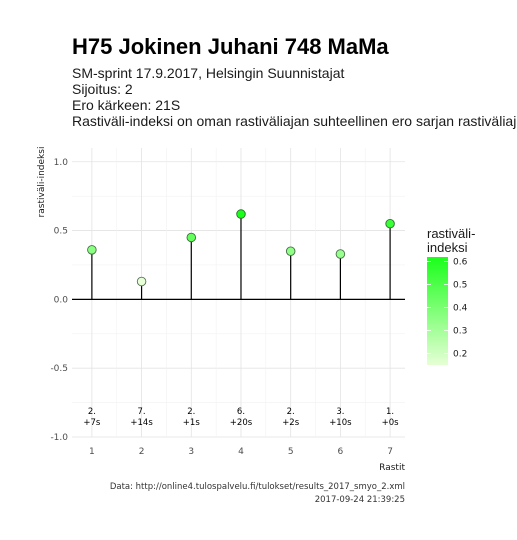  Describe the element at coordinates (341, 452) in the screenshot. I see `x-tick-label: 6` at that location.